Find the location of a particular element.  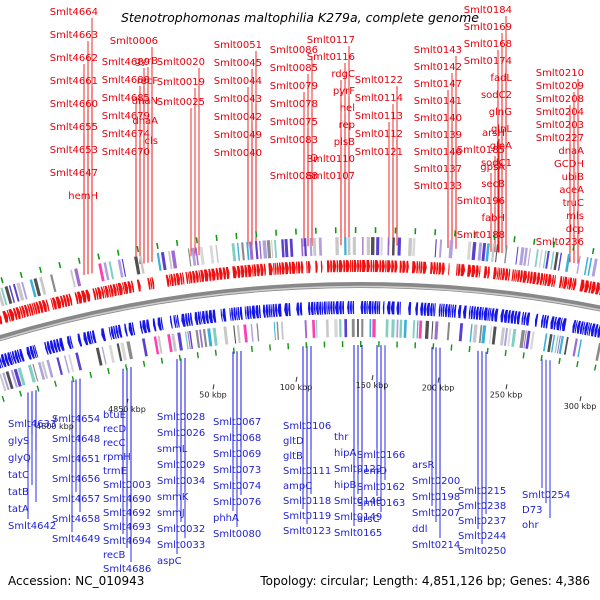

ruler-tick is located at coordinates (438, 380).